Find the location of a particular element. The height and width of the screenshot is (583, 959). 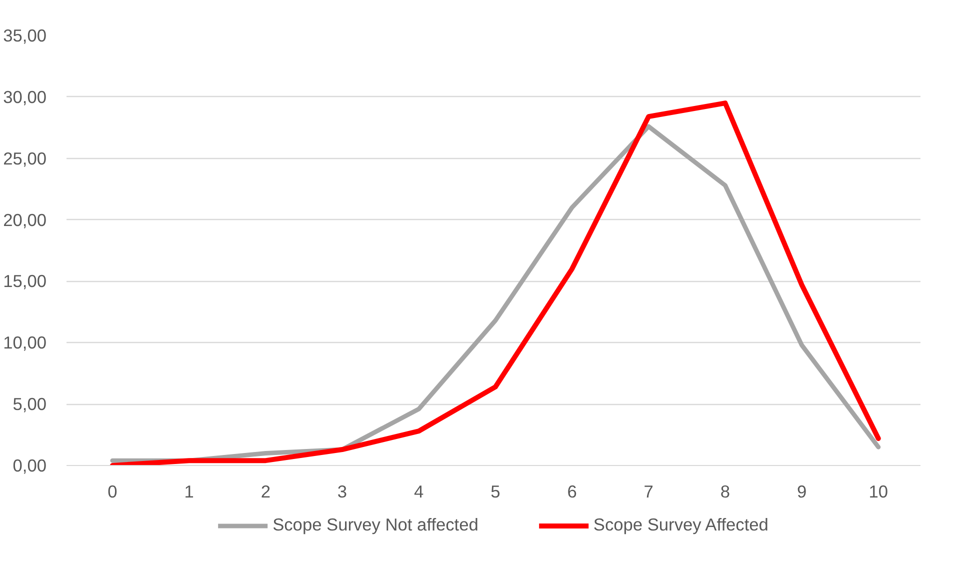

x-tick-label: 3 is located at coordinates (342, 492).